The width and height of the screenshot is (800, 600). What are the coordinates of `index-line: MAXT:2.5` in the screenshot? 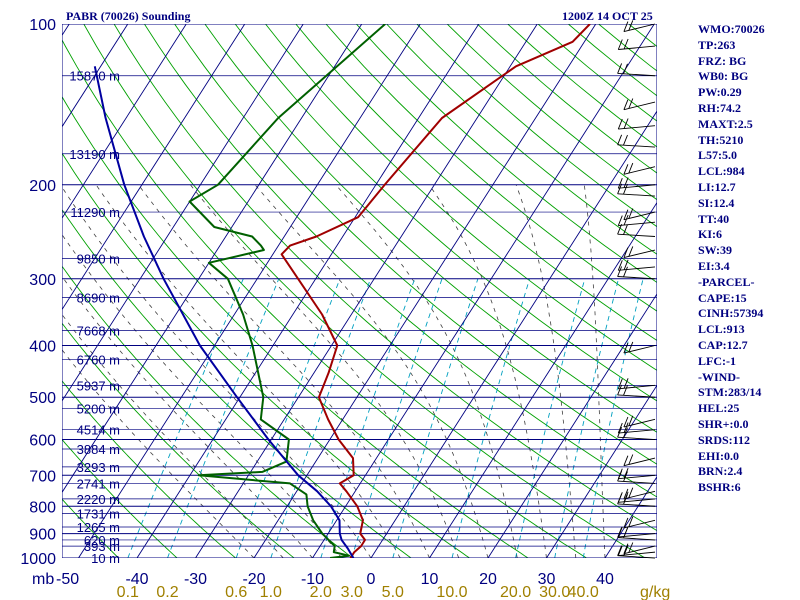 It's located at (725, 123).